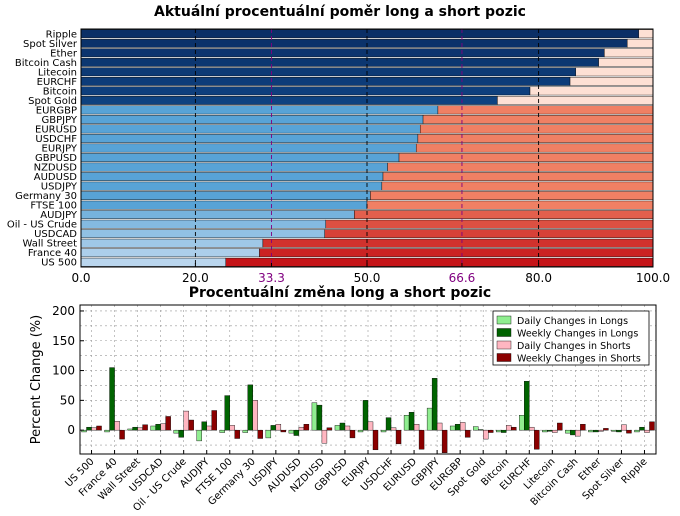 The image size is (680, 516). I want to click on category-label: EURGBP, so click(56, 110).